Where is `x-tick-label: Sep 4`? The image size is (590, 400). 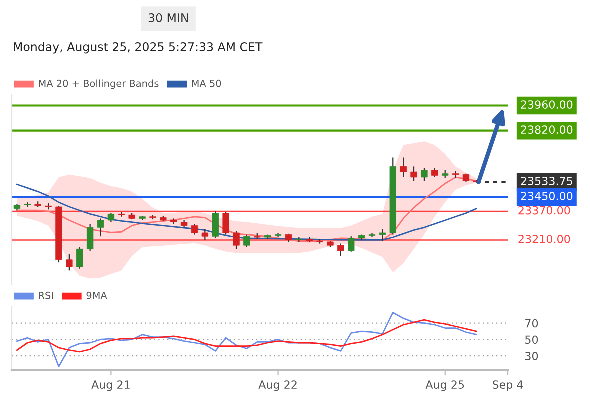
x-tick-label: Sep 4 is located at coordinates (508, 386).